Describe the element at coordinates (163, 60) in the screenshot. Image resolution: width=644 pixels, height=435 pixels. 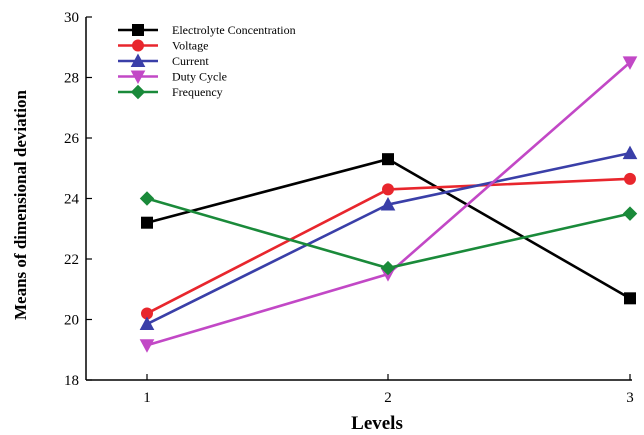
I see `legend-item-current: Current` at that location.